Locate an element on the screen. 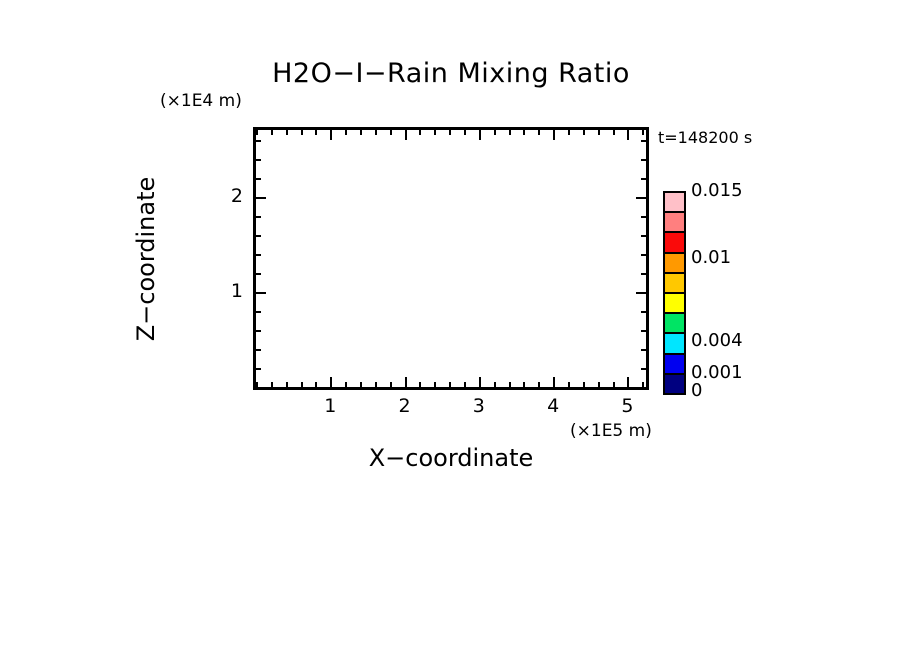 This screenshot has width=904, height=654. x-axis-units-label: (×1E5 m) is located at coordinates (611, 431).